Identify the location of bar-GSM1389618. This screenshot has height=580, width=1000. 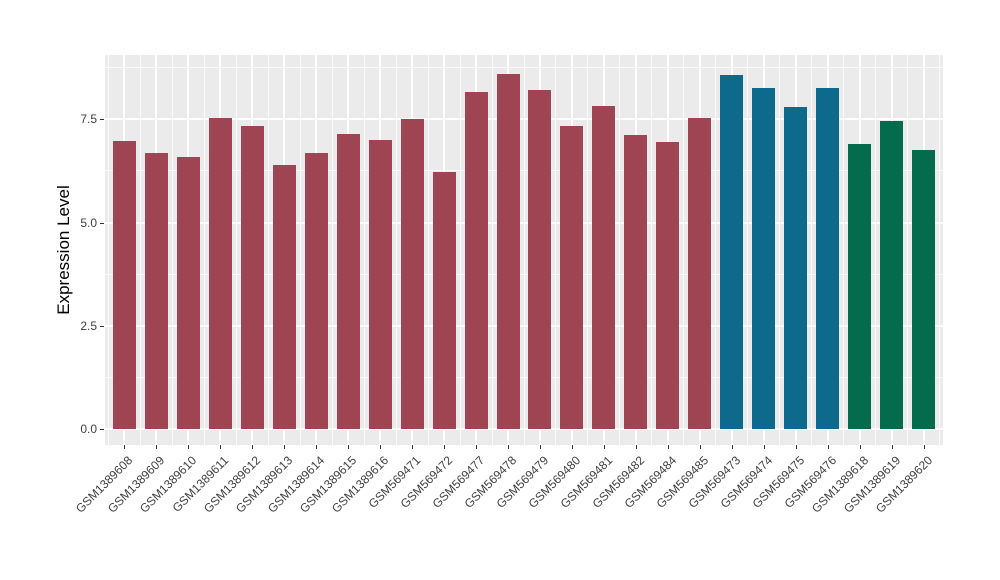
(860, 286).